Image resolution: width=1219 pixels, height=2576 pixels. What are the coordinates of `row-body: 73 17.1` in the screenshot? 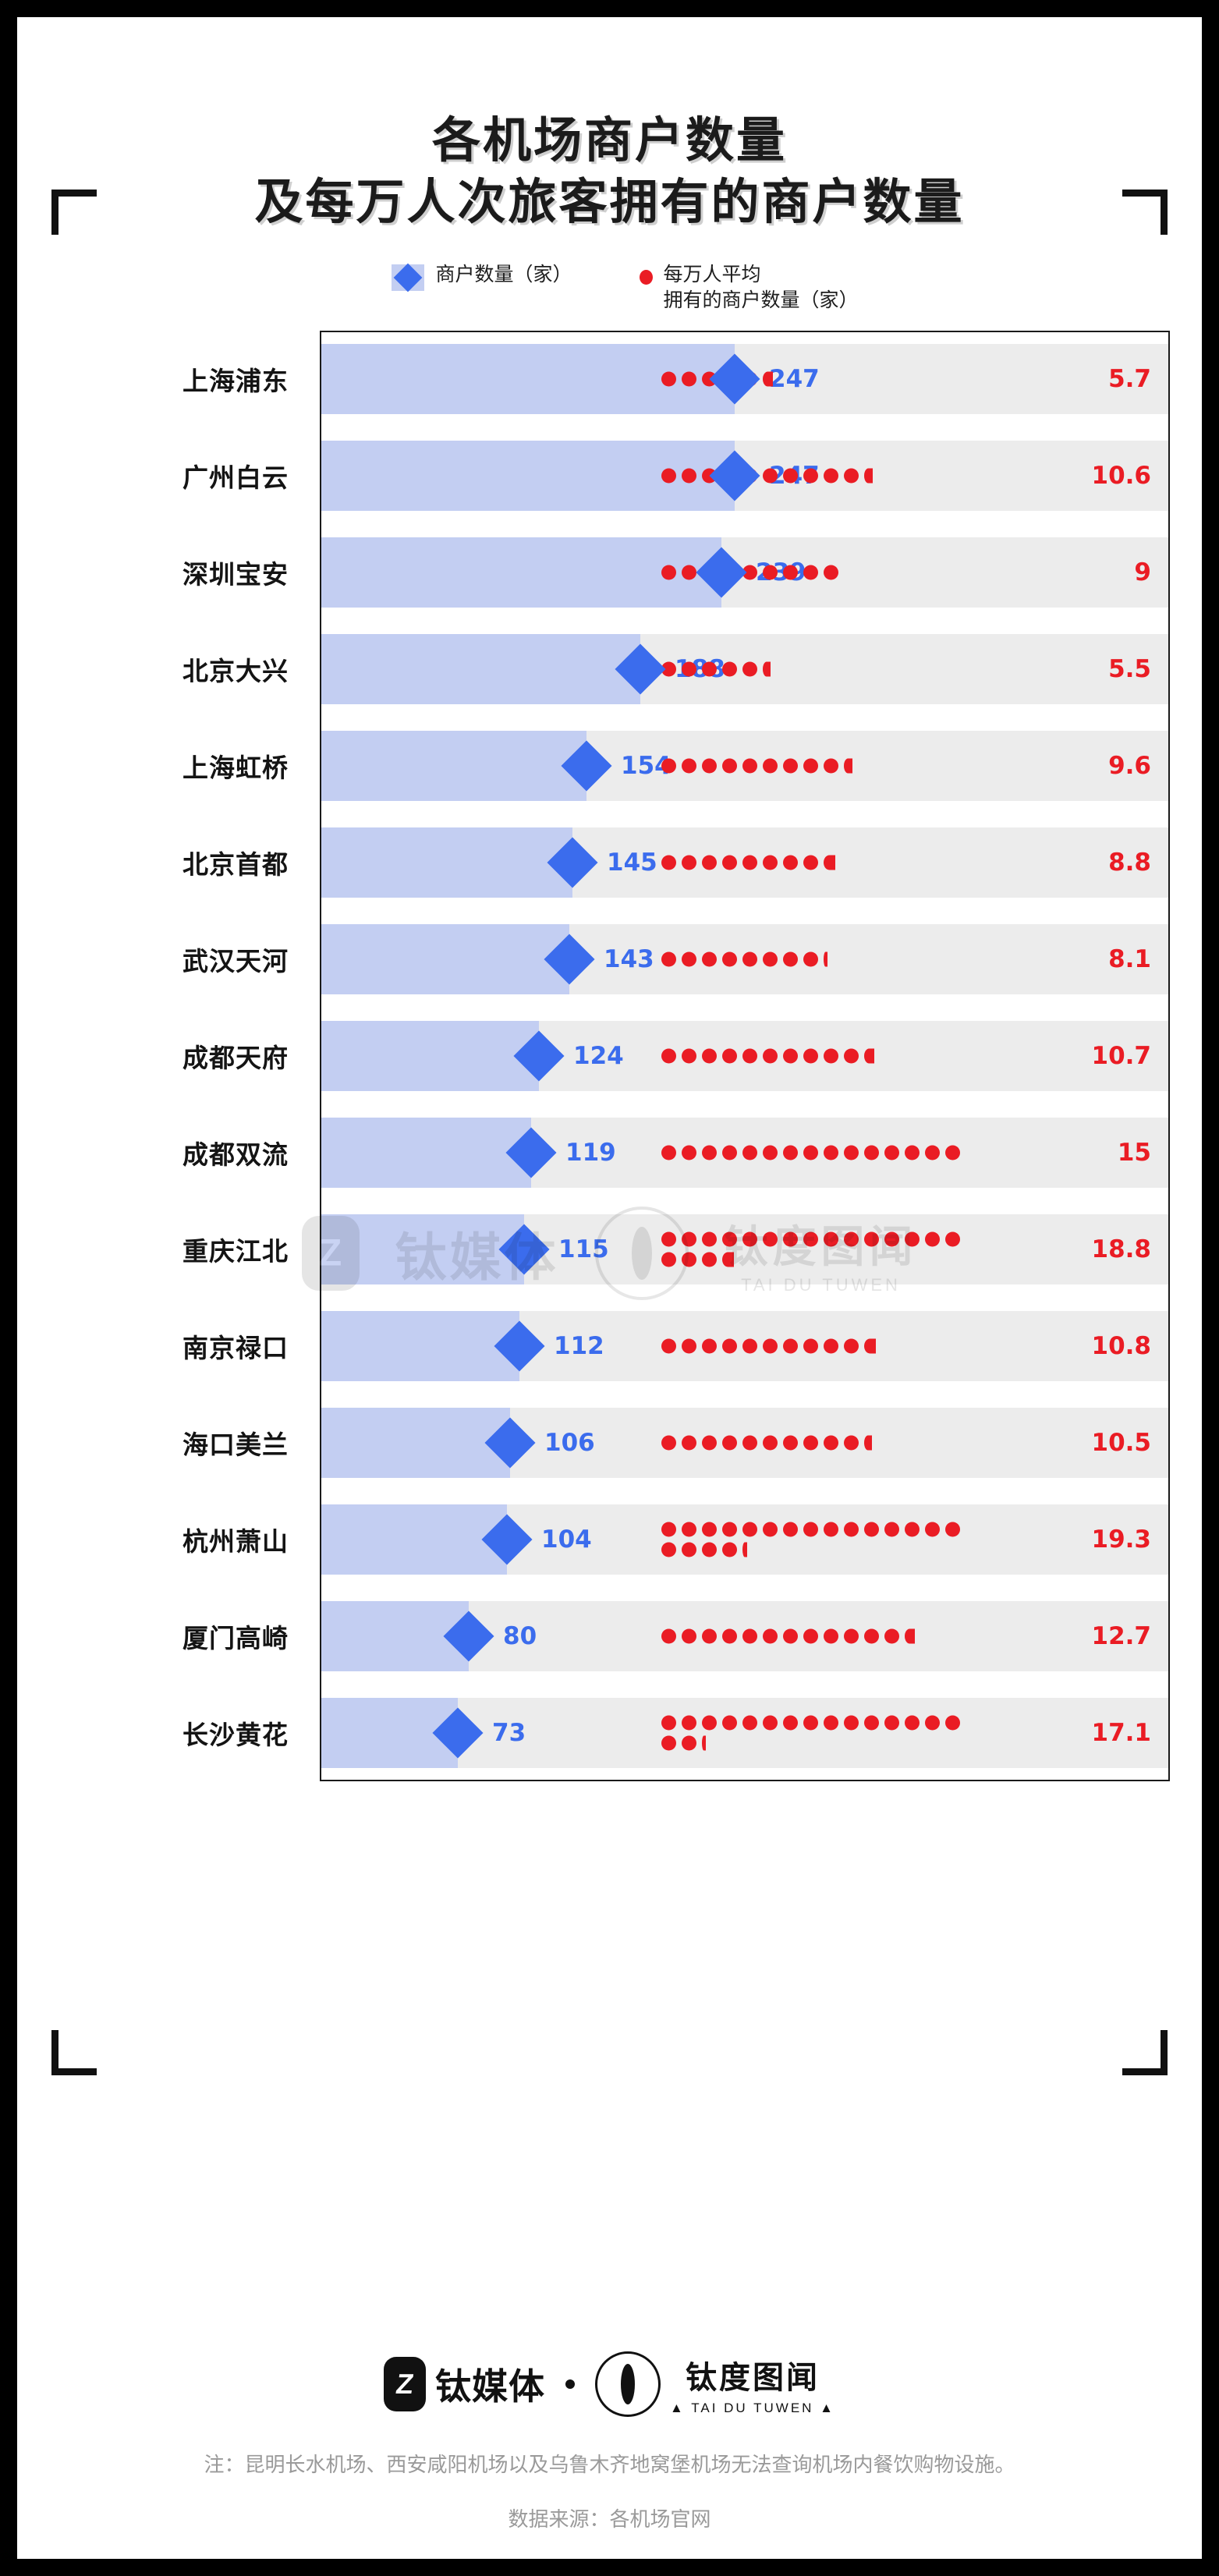 It's located at (745, 1733).